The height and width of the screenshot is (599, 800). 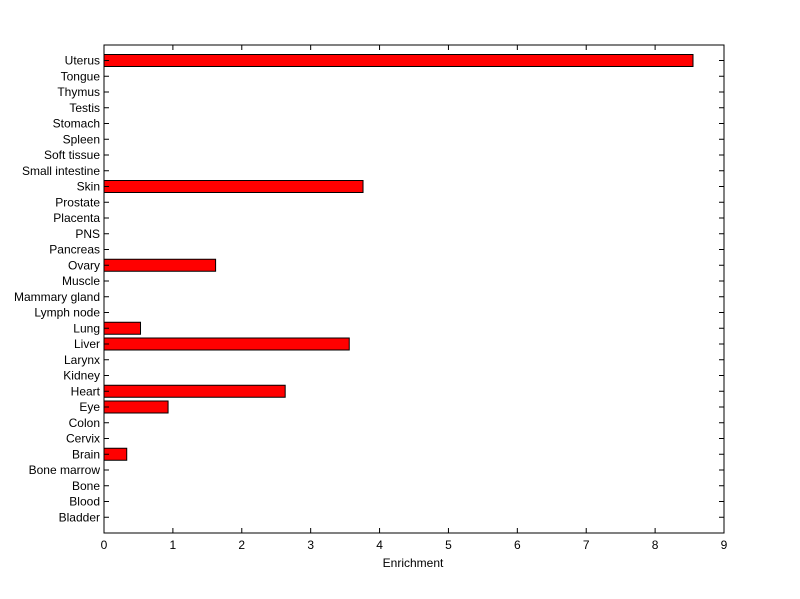 What do you see at coordinates (84, 265) in the screenshot?
I see `y-tick-label: Ovary` at bounding box center [84, 265].